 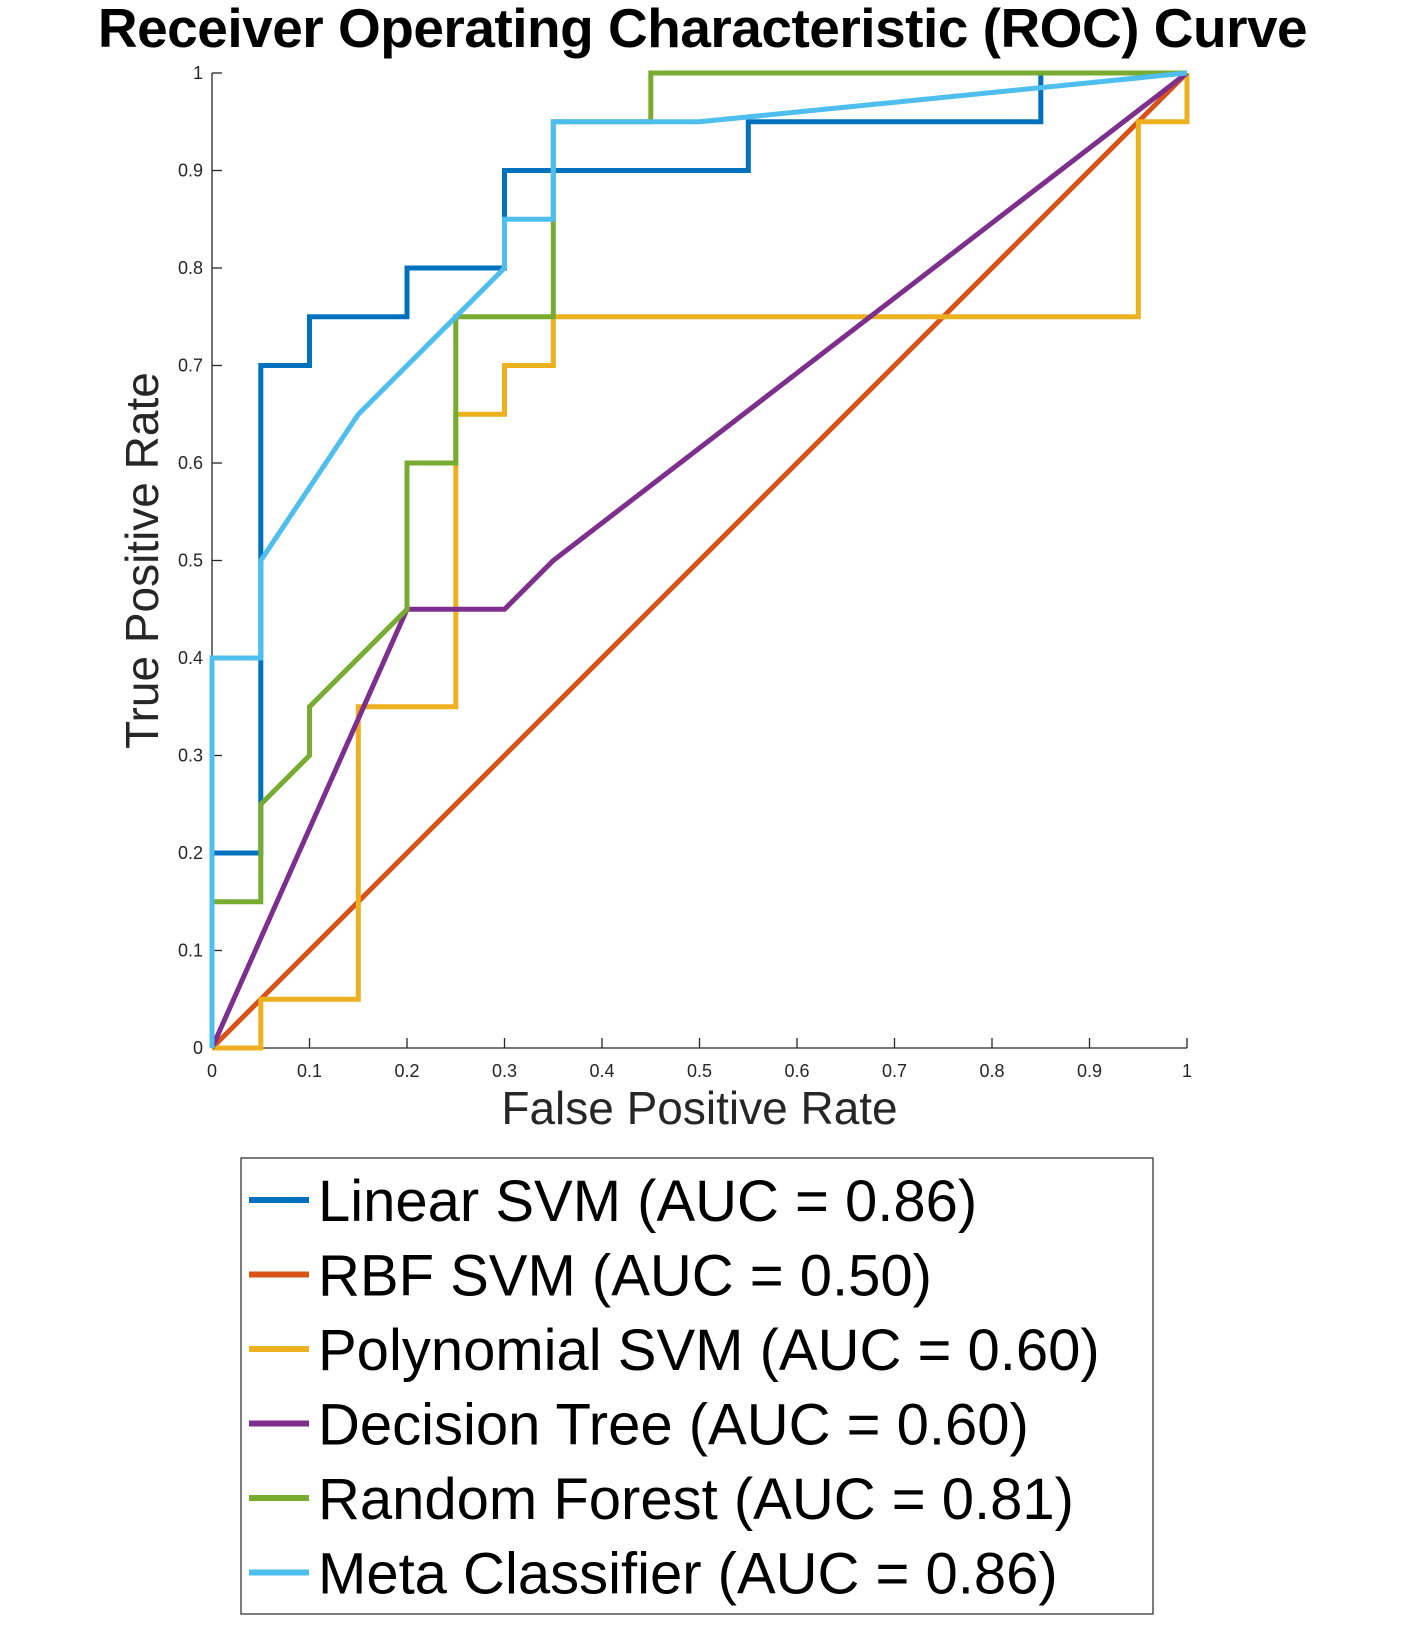 What do you see at coordinates (991, 1071) in the screenshot?
I see `x-tick-label: 0.8` at bounding box center [991, 1071].